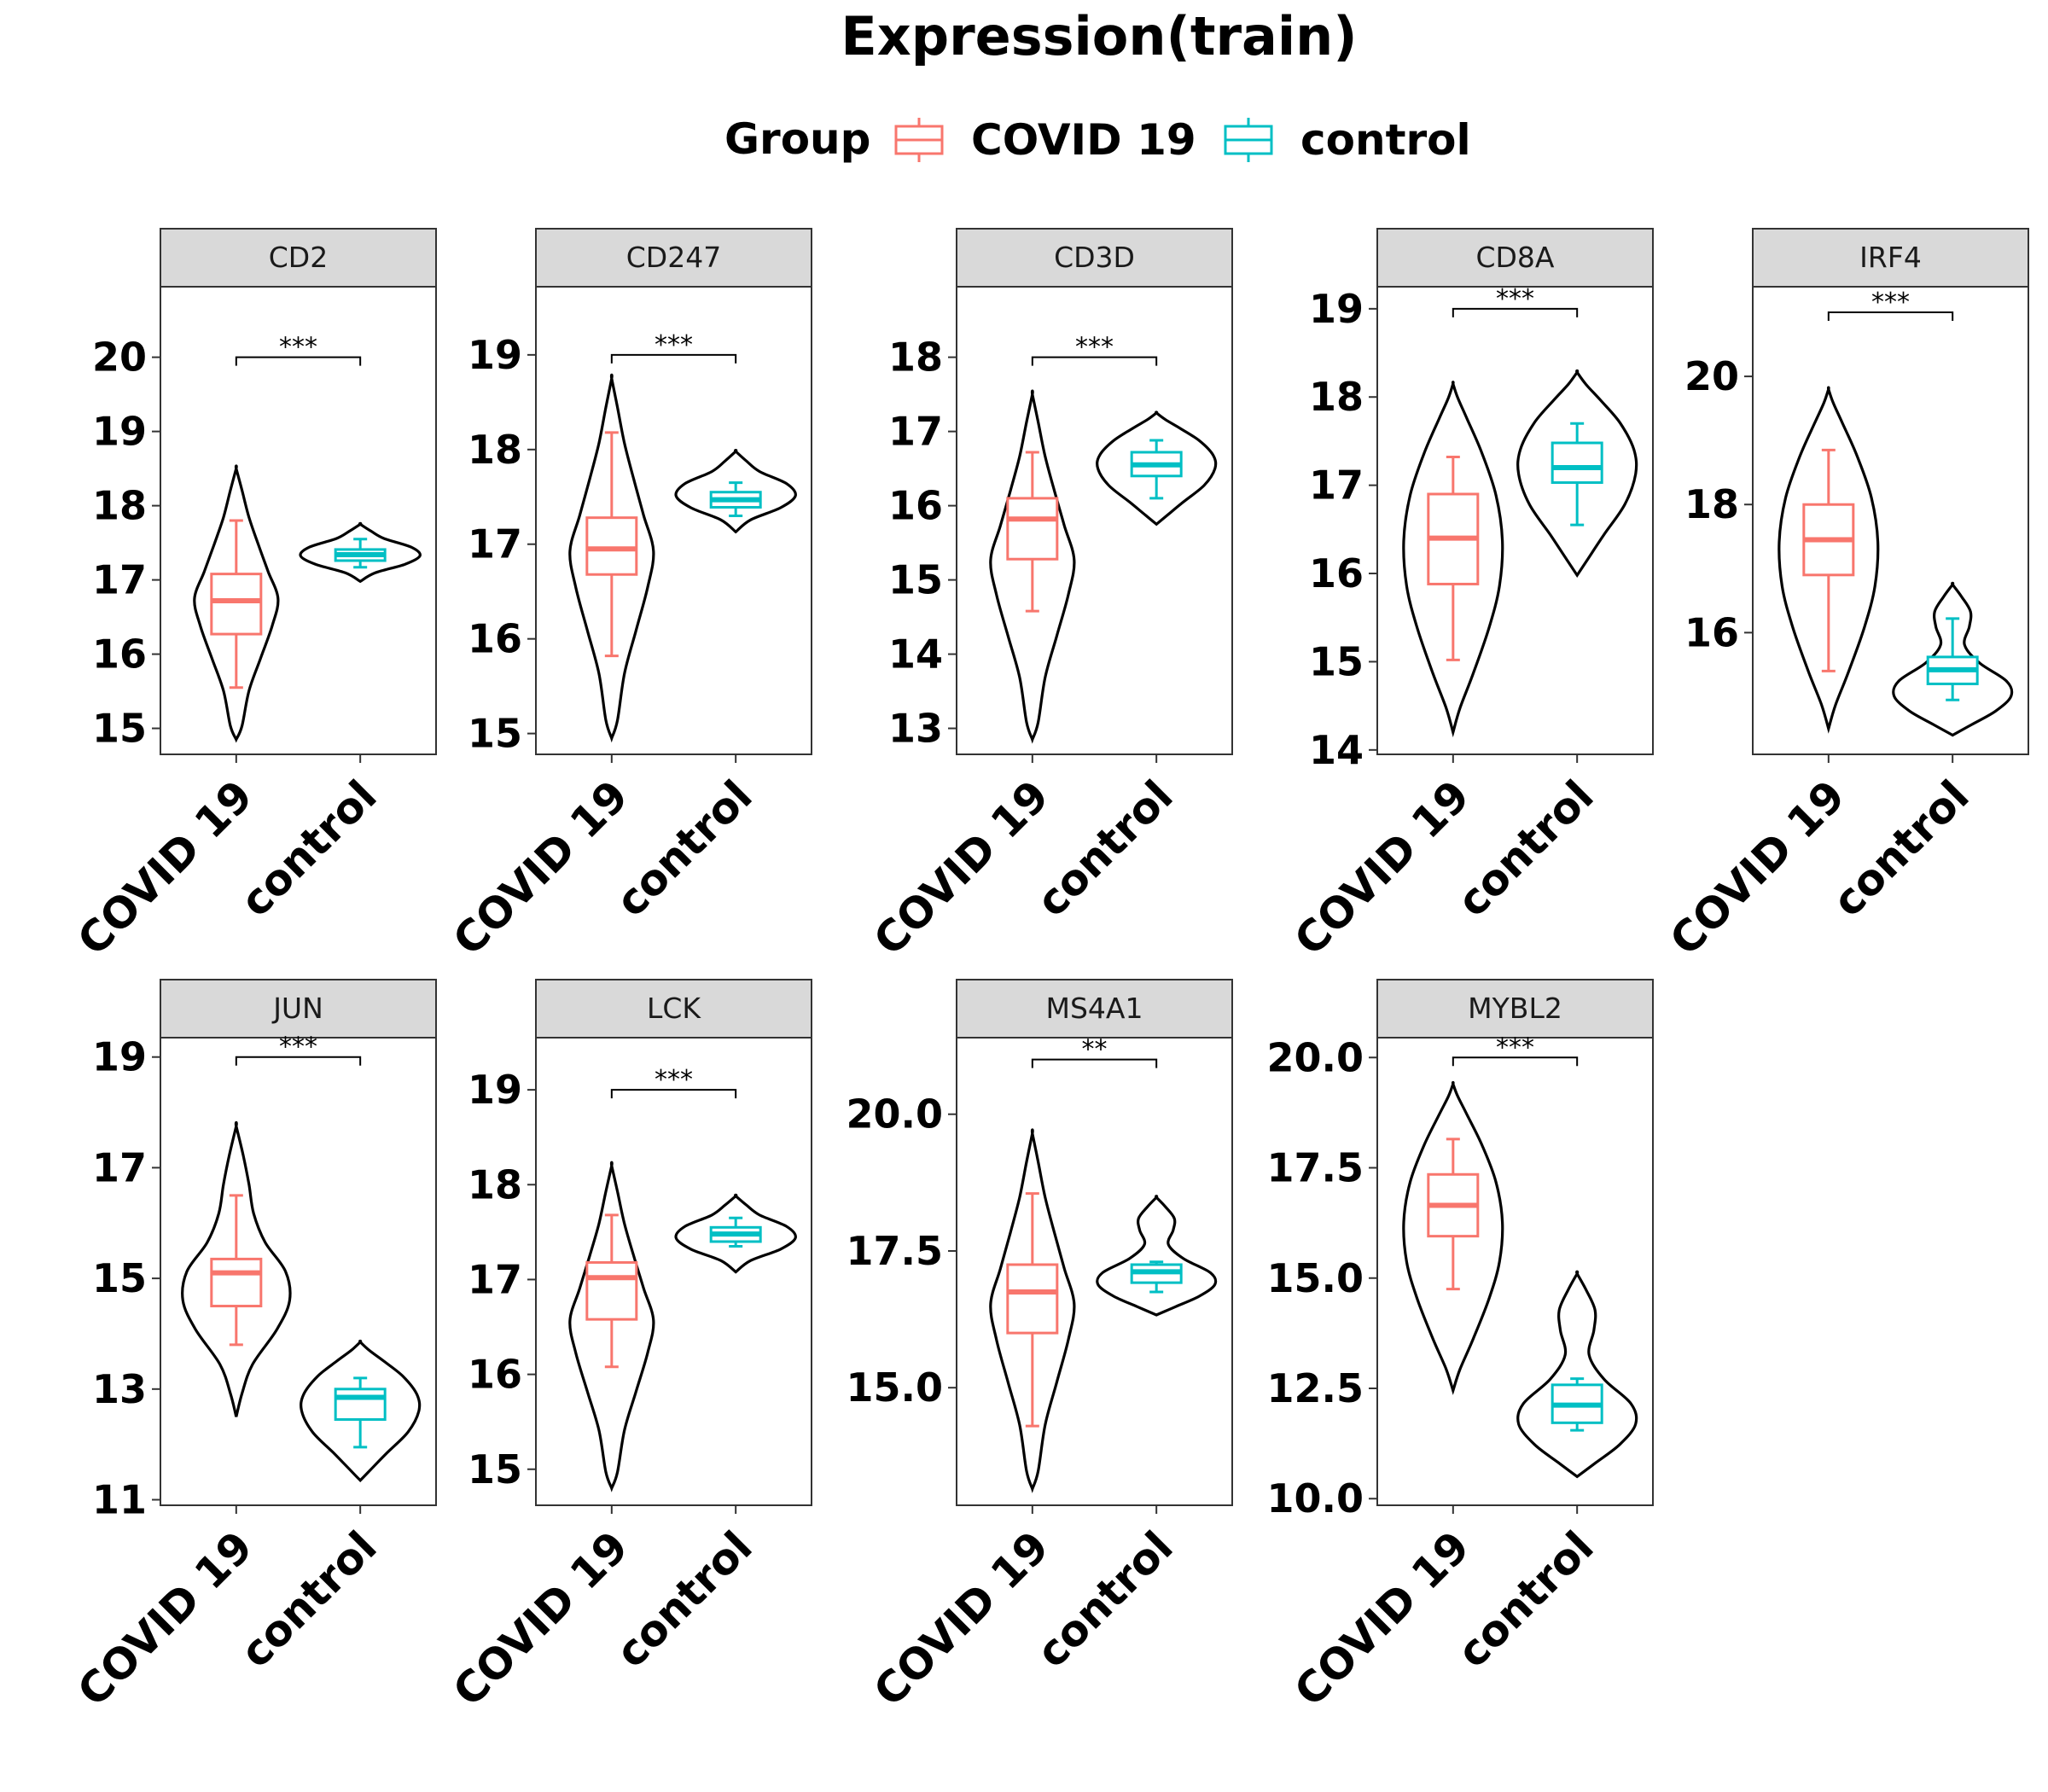 The image size is (2048, 1792). Describe the element at coordinates (120, 1500) in the screenshot. I see `y-tick-label: 11` at that location.